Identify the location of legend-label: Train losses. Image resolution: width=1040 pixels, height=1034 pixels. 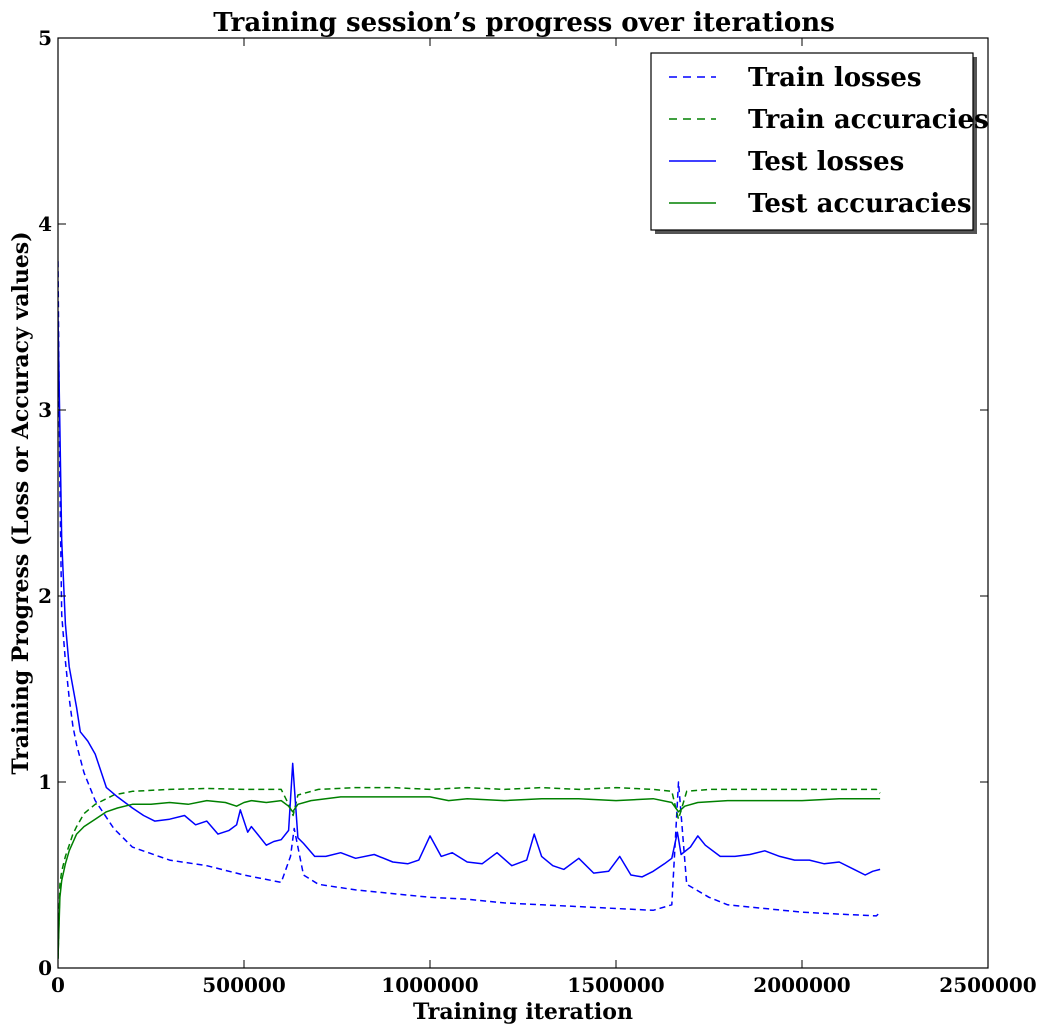
(835, 78).